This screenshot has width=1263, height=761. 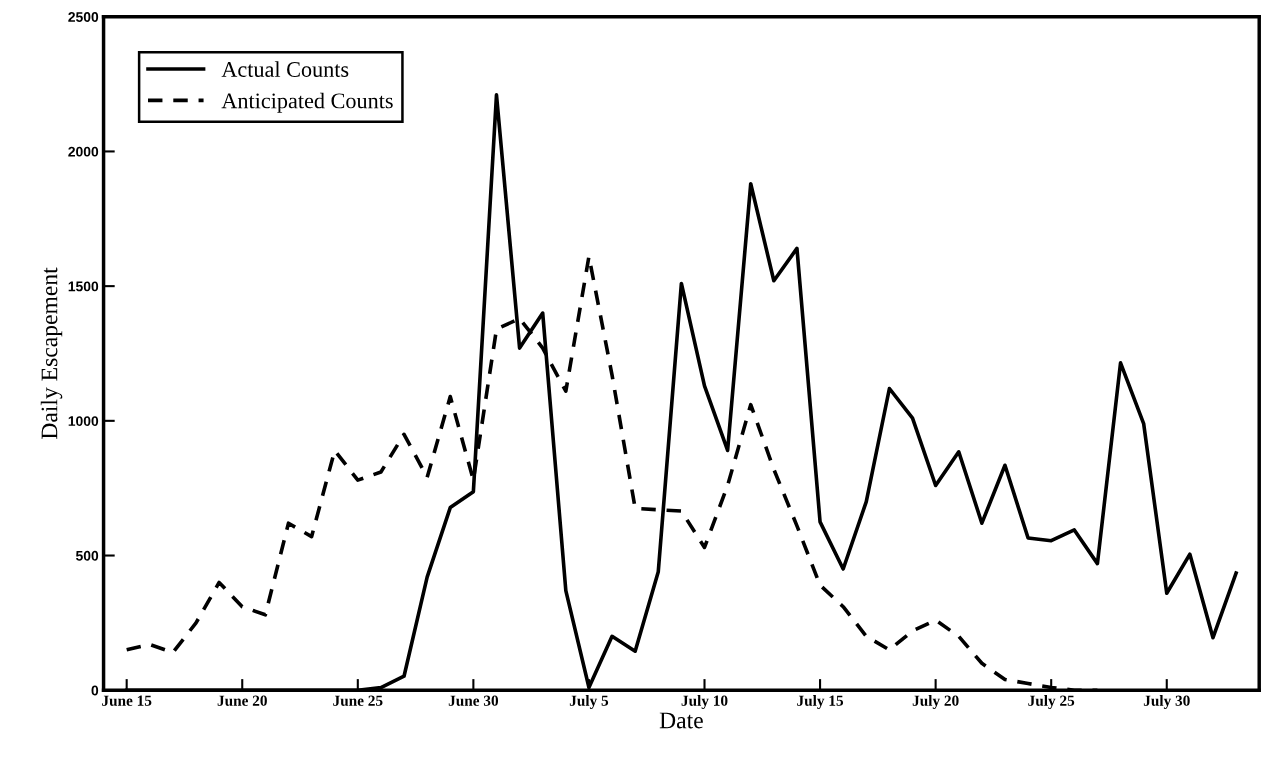 What do you see at coordinates (242, 700) in the screenshot?
I see `x-tick-label: June 20` at bounding box center [242, 700].